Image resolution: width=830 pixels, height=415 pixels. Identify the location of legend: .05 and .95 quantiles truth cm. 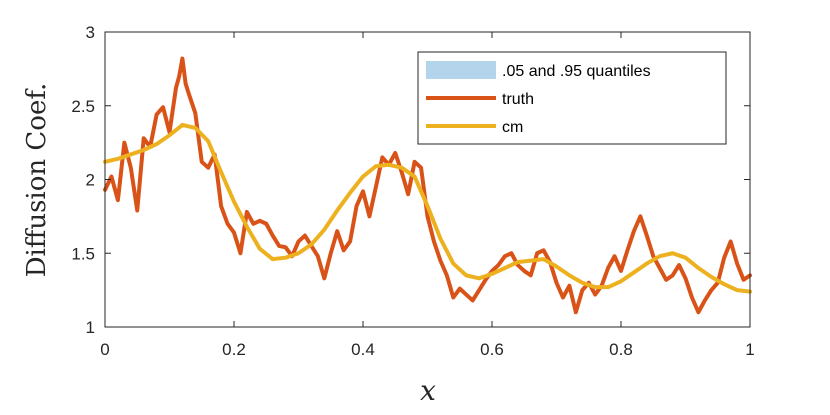
(572, 98).